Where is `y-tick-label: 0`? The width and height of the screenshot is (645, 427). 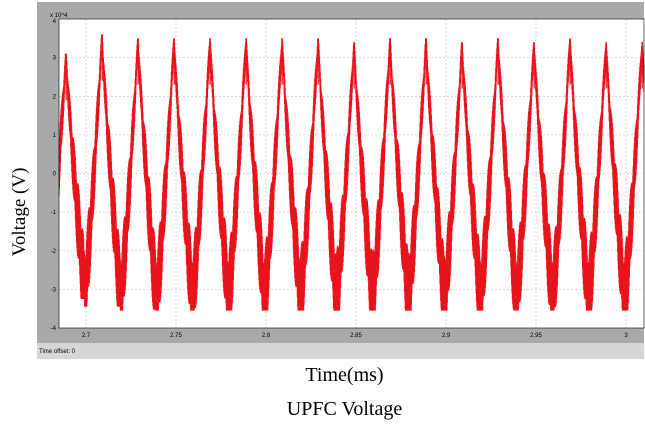 y-tick-label: 0 is located at coordinates (55, 175).